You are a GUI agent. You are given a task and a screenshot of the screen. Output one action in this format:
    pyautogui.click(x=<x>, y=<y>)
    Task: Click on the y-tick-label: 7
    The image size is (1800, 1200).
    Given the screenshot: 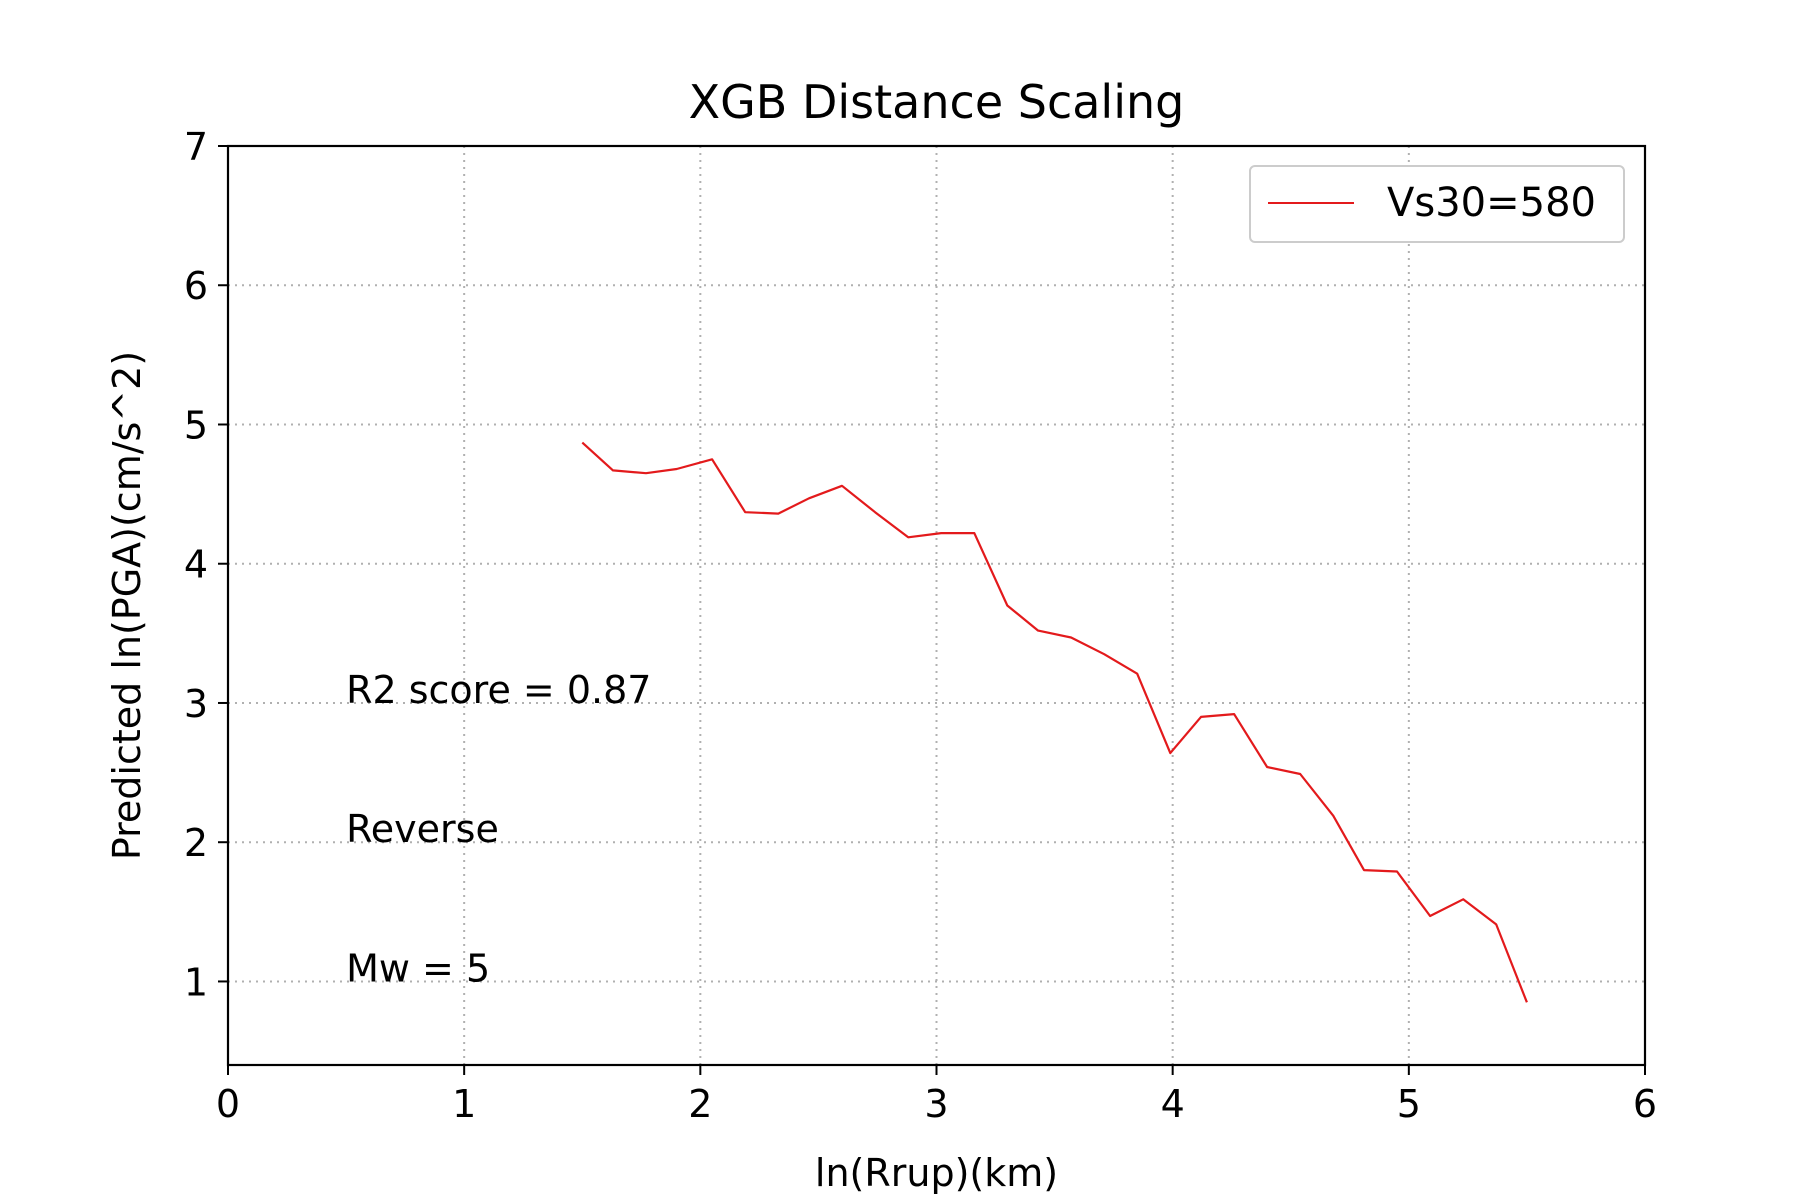 What is the action you would take?
    pyautogui.click(x=196, y=147)
    